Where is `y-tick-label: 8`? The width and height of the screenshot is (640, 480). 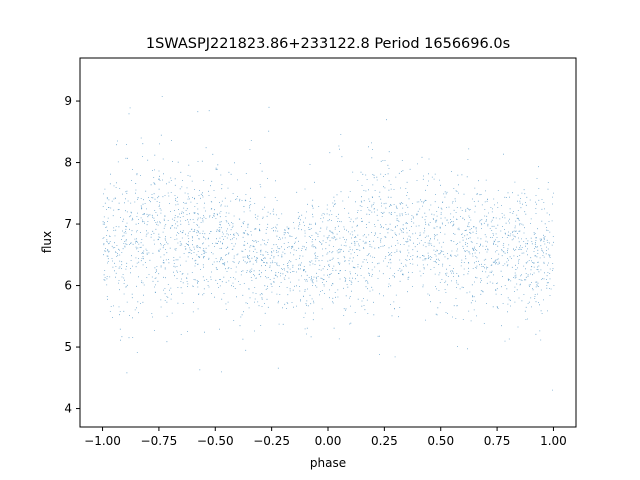
y-tick-label: 8 is located at coordinates (68, 163).